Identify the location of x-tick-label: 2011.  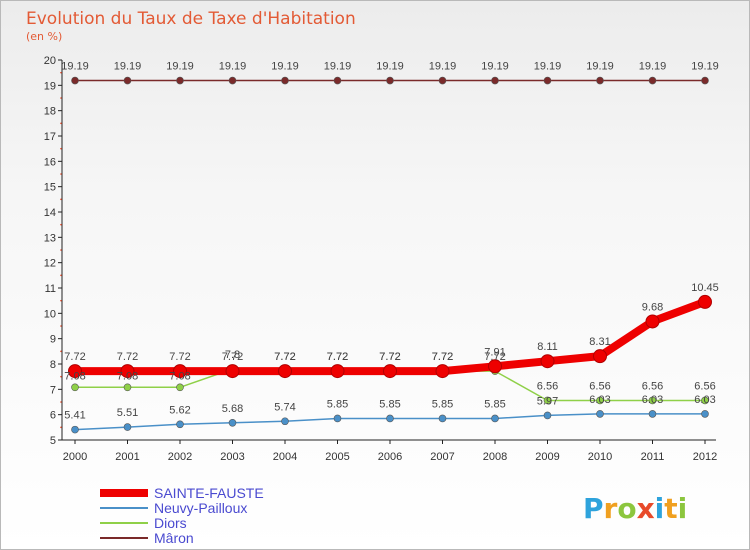
(653, 457).